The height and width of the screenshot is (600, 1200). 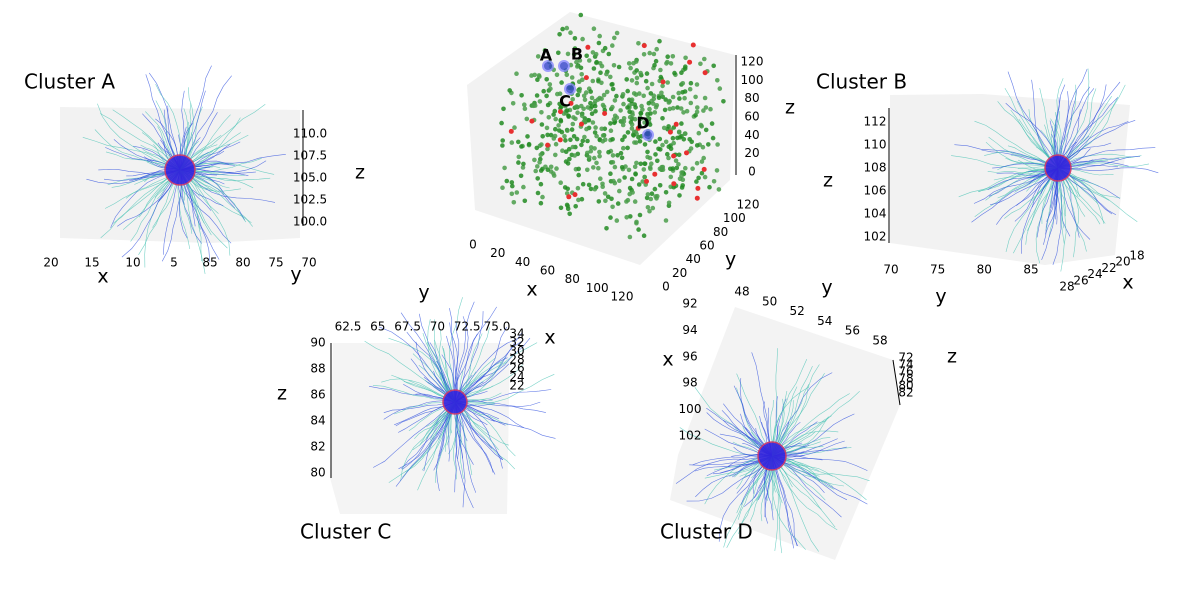 What do you see at coordinates (570, 89) in the screenshot?
I see `cluster-marker` at bounding box center [570, 89].